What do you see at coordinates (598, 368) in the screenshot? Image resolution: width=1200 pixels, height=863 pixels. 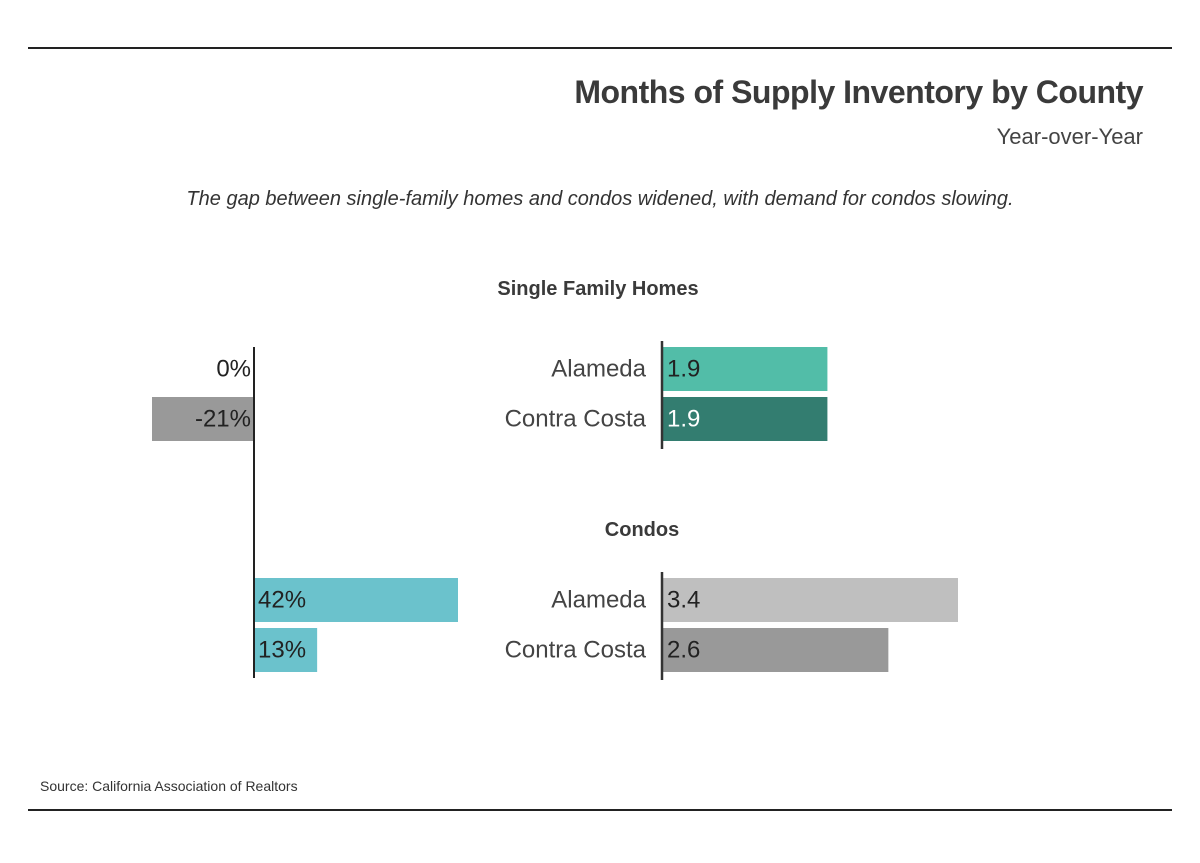 I see `sfh-category-label-1: Alameda` at bounding box center [598, 368].